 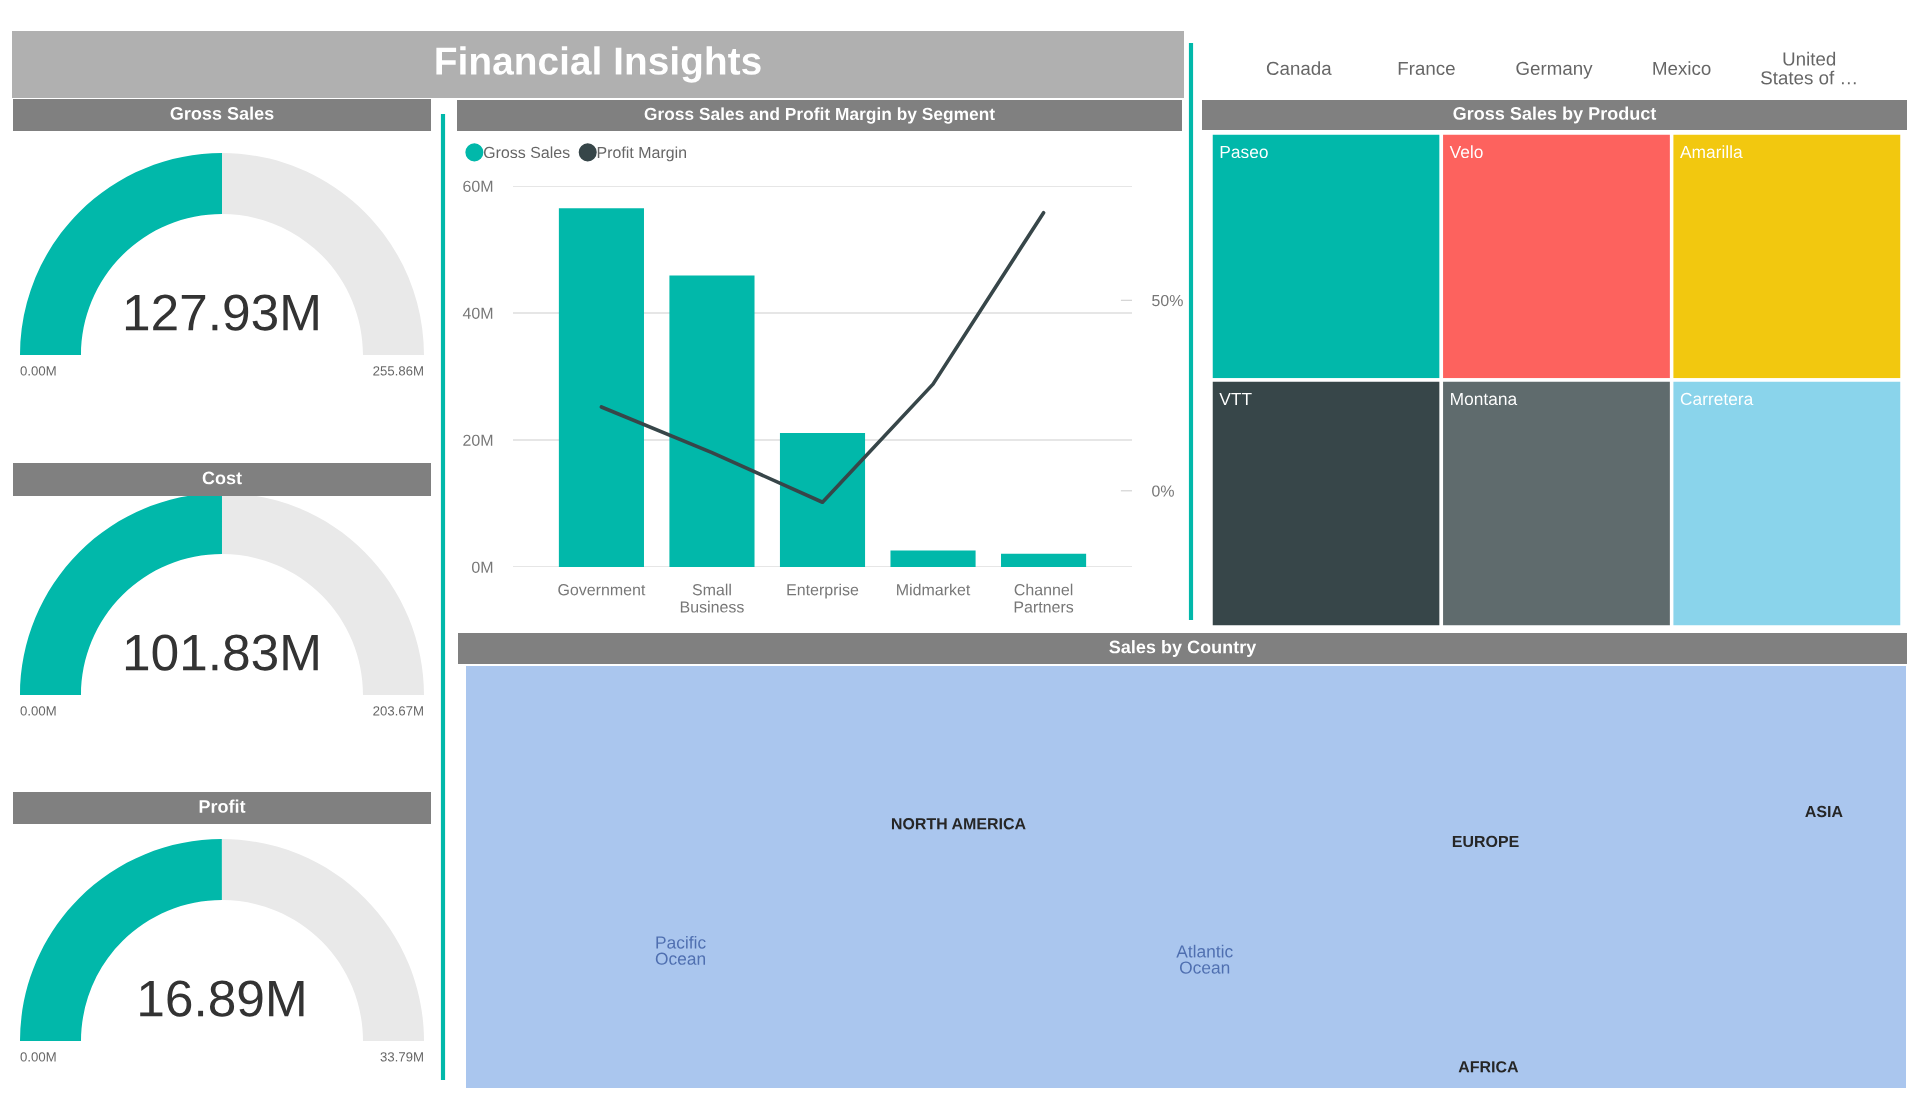 What do you see at coordinates (526, 152) in the screenshot?
I see `legend-label: Gross Sales` at bounding box center [526, 152].